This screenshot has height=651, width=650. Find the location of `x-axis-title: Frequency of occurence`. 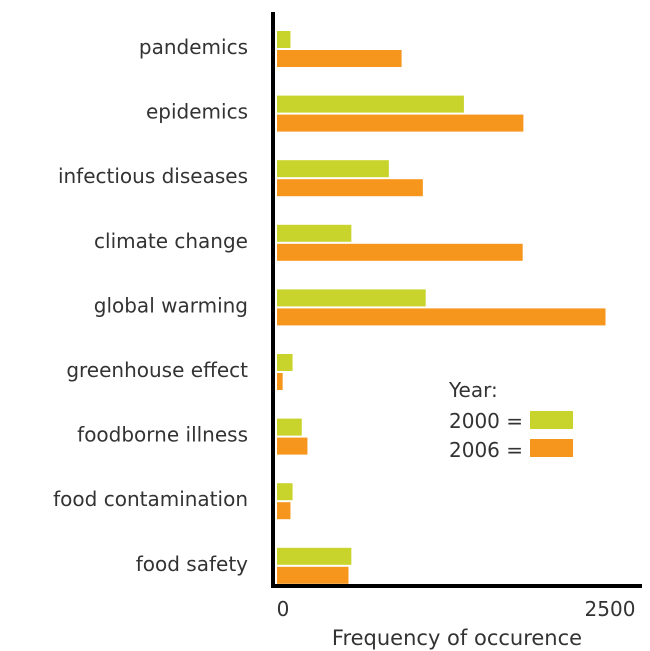

x-axis-title: Frequency of occurence is located at coordinates (457, 638).